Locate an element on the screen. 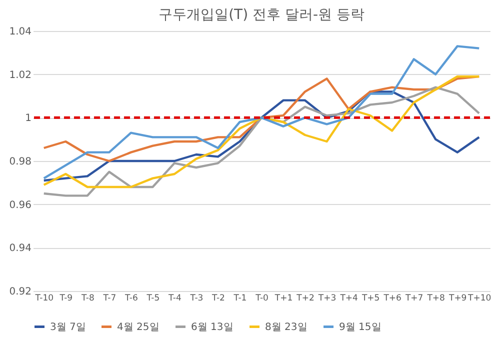 Image resolution: width=500 pixels, height=340 pixels. x-tick-label: T-1 is located at coordinates (239, 299).